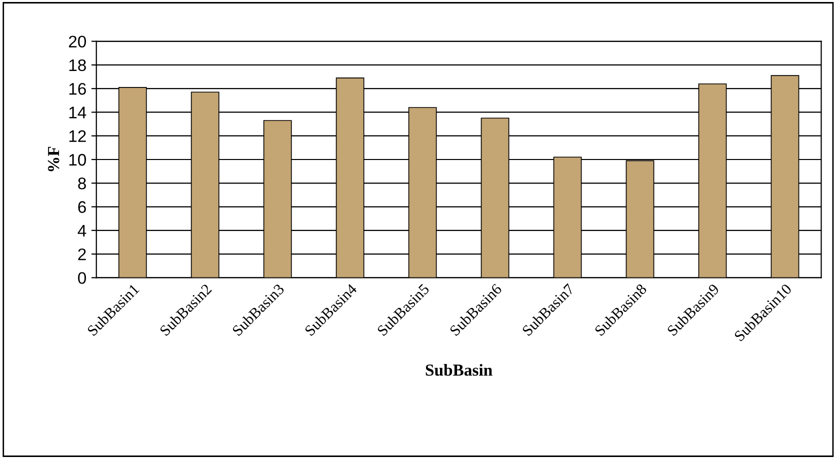 The image size is (838, 459). I want to click on y-tick-label: 16, so click(77, 88).